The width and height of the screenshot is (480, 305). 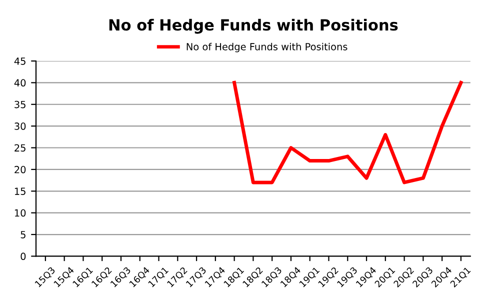 I want to click on y-tick-label: 25, so click(x=20, y=148).